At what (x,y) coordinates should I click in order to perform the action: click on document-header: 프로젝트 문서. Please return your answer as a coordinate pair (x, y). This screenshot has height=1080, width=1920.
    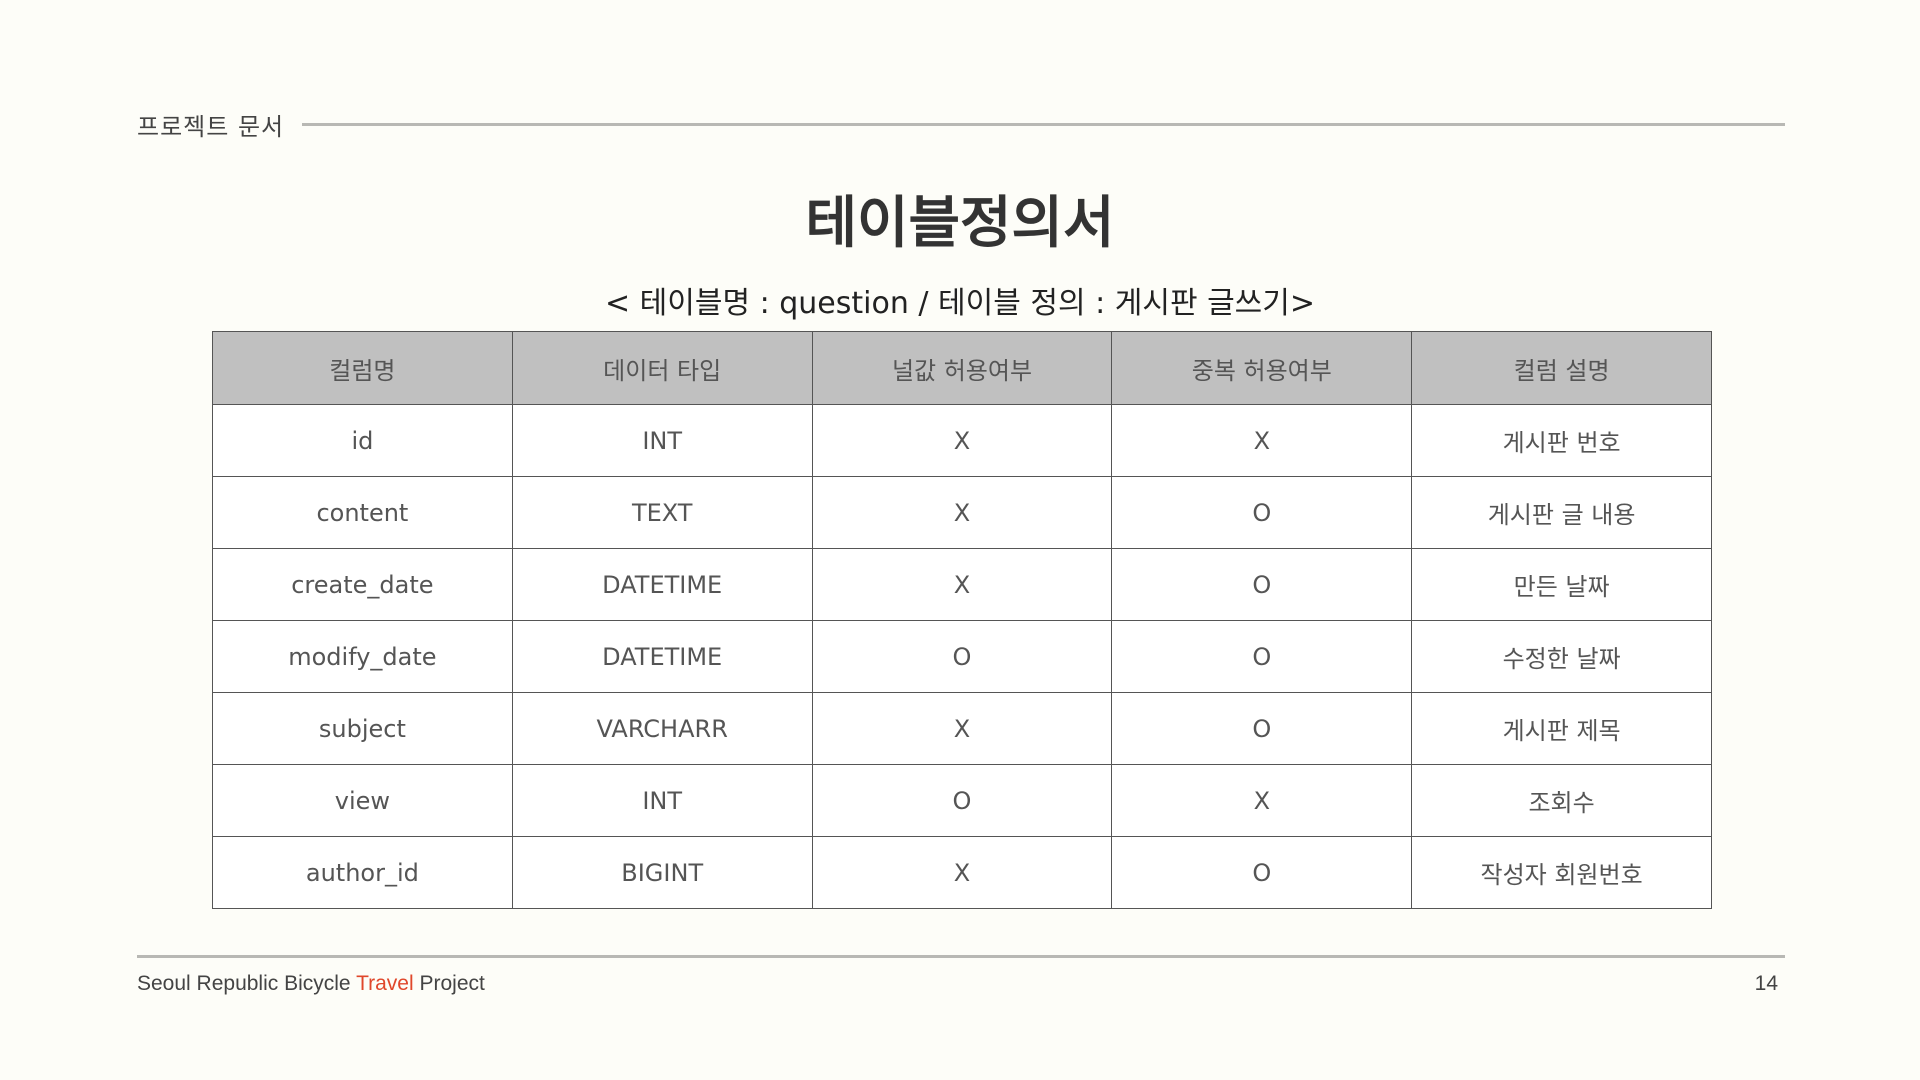
    Looking at the image, I should click on (961, 124).